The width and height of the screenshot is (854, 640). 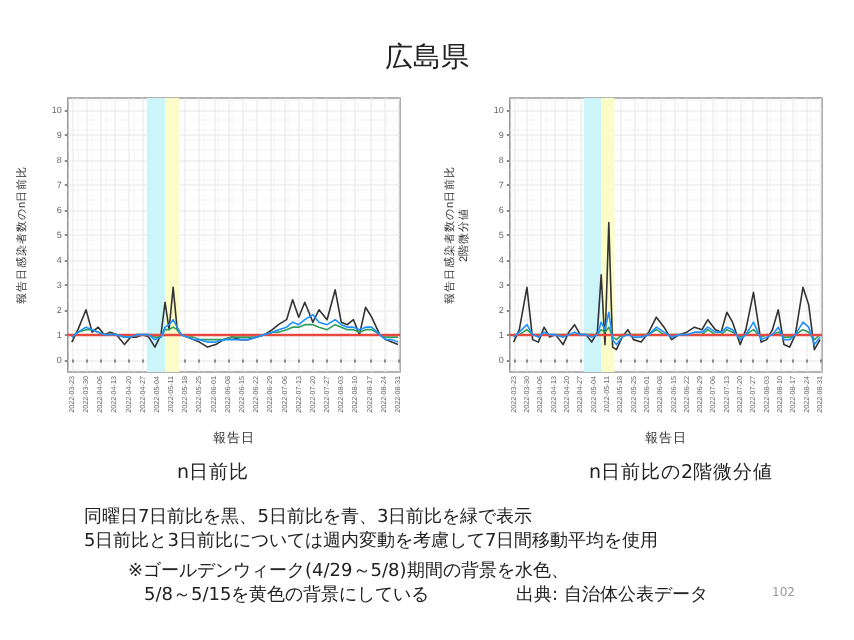 What do you see at coordinates (348, 571) in the screenshot?
I see `text: ※ゴールデンウィーク(4/29～5/8)期間の背景を水色、` at bounding box center [348, 571].